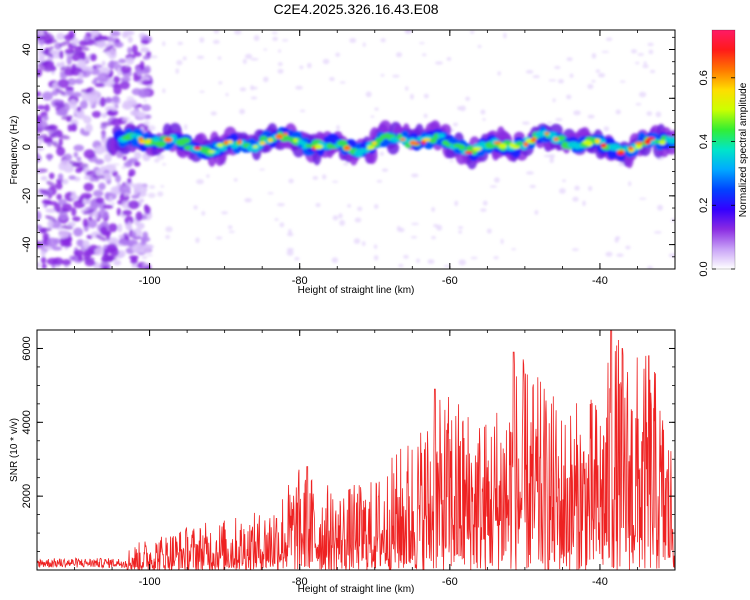 The image size is (750, 600). What do you see at coordinates (356, 589) in the screenshot?
I see `snr-x-label: Height of straight line (km)` at bounding box center [356, 589].